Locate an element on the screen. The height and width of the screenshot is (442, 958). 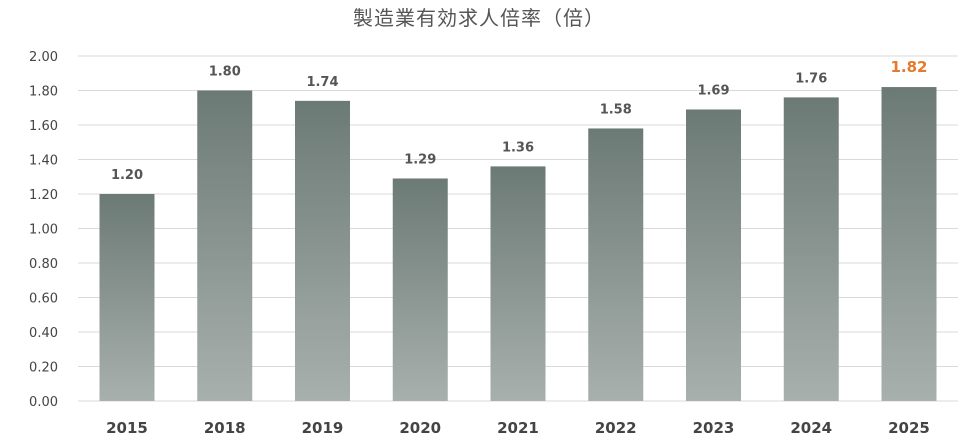
x-axis-ticks: 2015 2018 2019 2020 2021 2022 2023 2024 2025 is located at coordinates (518, 428).